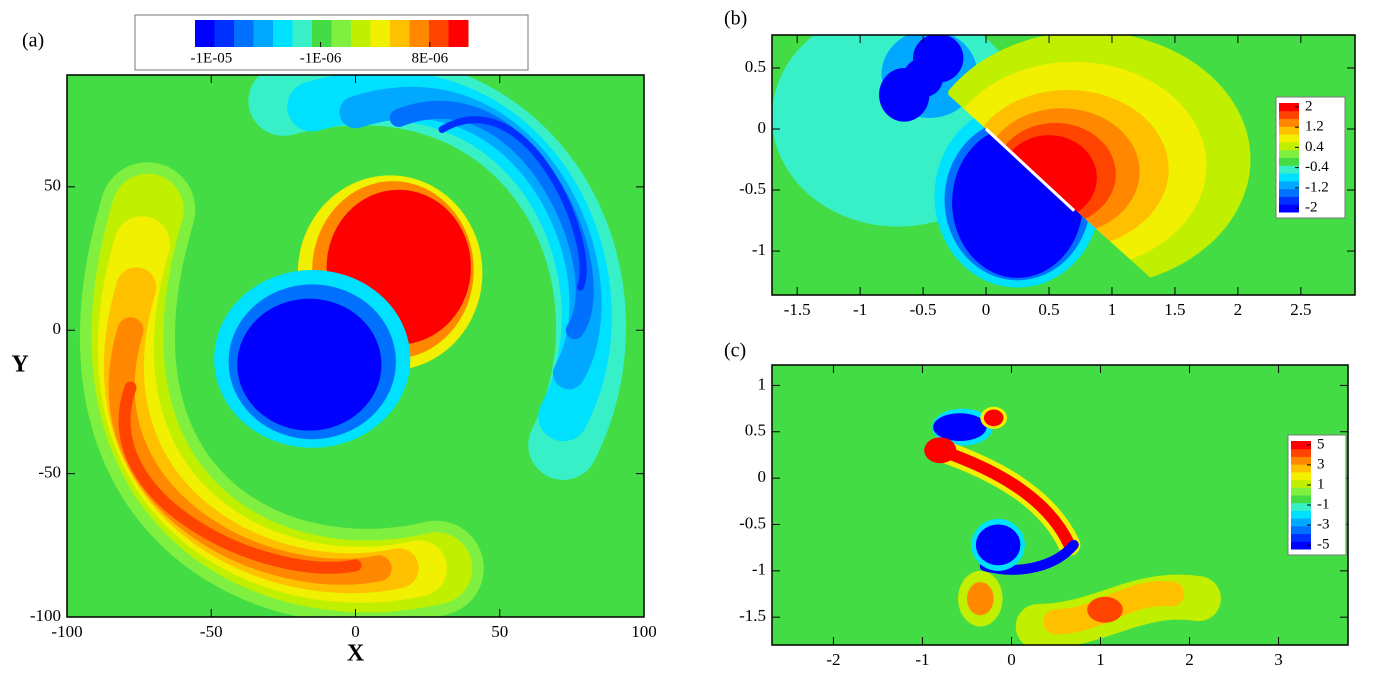 This screenshot has height=687, width=1384. Describe the element at coordinates (1323, 545) in the screenshot. I see `colorbar-label: -5` at that location.